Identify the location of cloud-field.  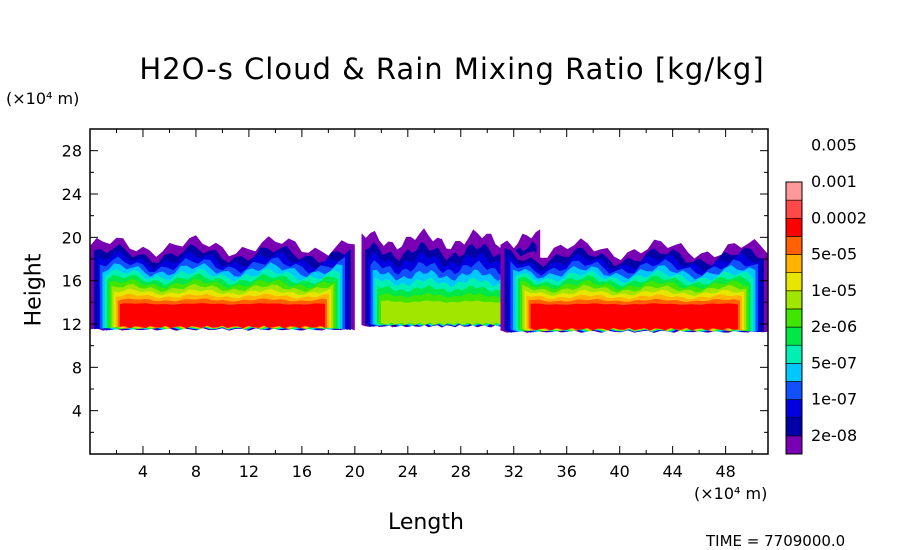
(429, 280).